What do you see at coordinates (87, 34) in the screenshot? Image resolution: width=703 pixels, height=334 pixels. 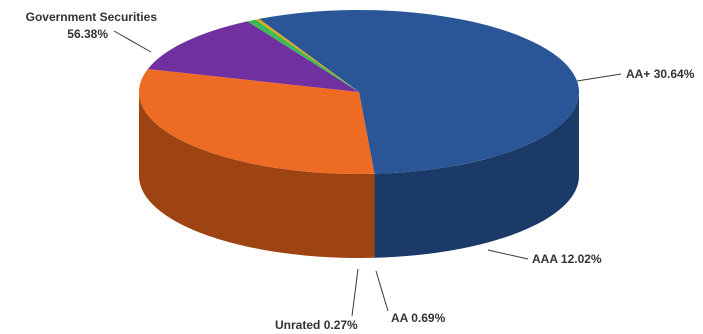 I see `label-government-securities-percent: 56.38%` at bounding box center [87, 34].